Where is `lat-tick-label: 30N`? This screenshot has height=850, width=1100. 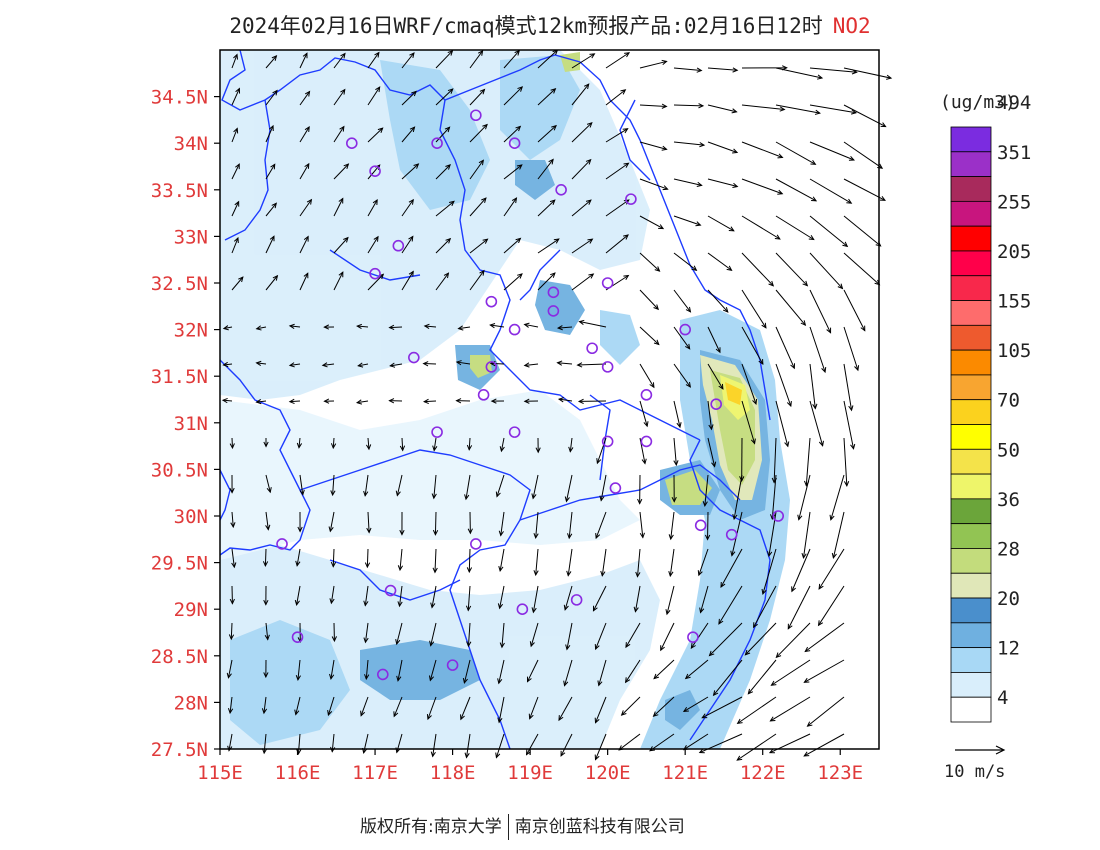 lat-tick-label: 30N is located at coordinates (191, 517).